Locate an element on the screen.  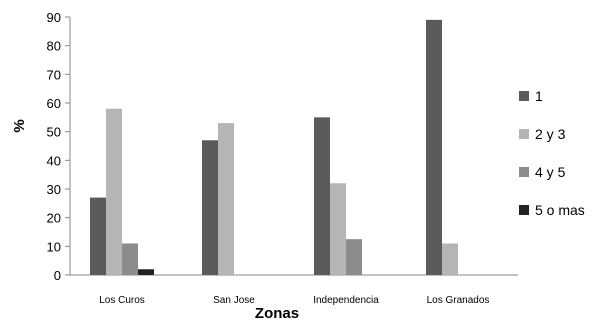
y-tick-label: 50 is located at coordinates (54, 132).